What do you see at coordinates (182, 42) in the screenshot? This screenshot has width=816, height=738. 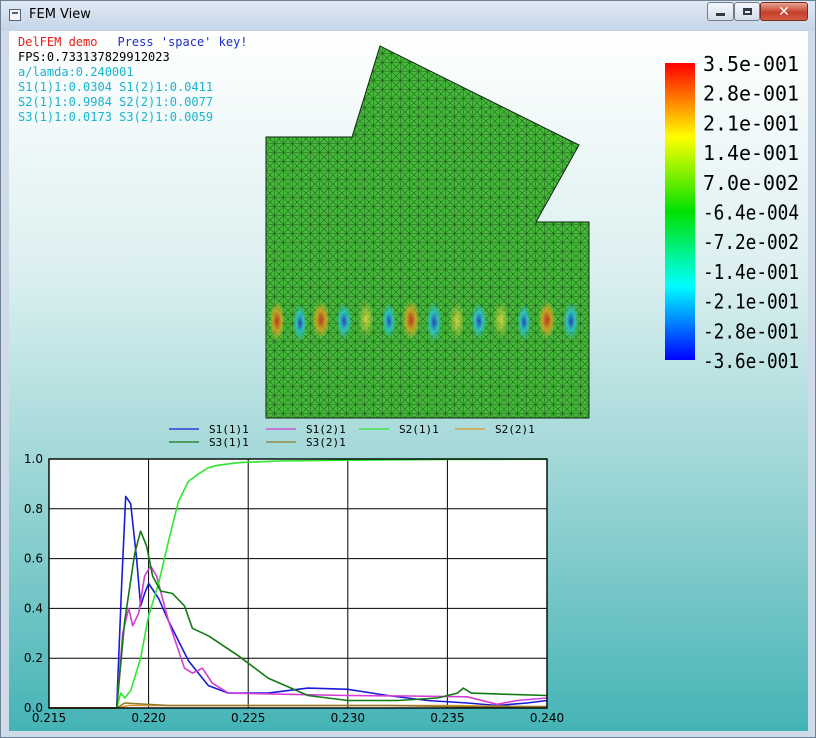 I see `hint-label: Press 'space' key!` at bounding box center [182, 42].